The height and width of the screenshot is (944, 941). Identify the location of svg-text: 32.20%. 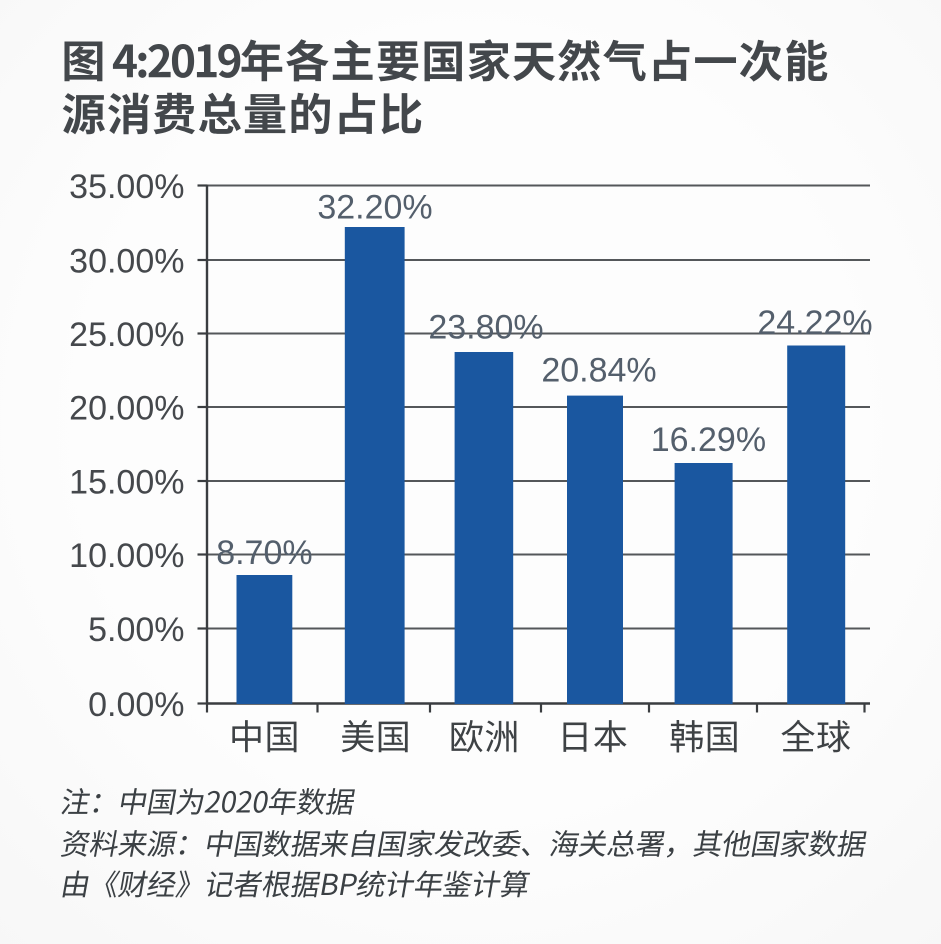
(374, 208).